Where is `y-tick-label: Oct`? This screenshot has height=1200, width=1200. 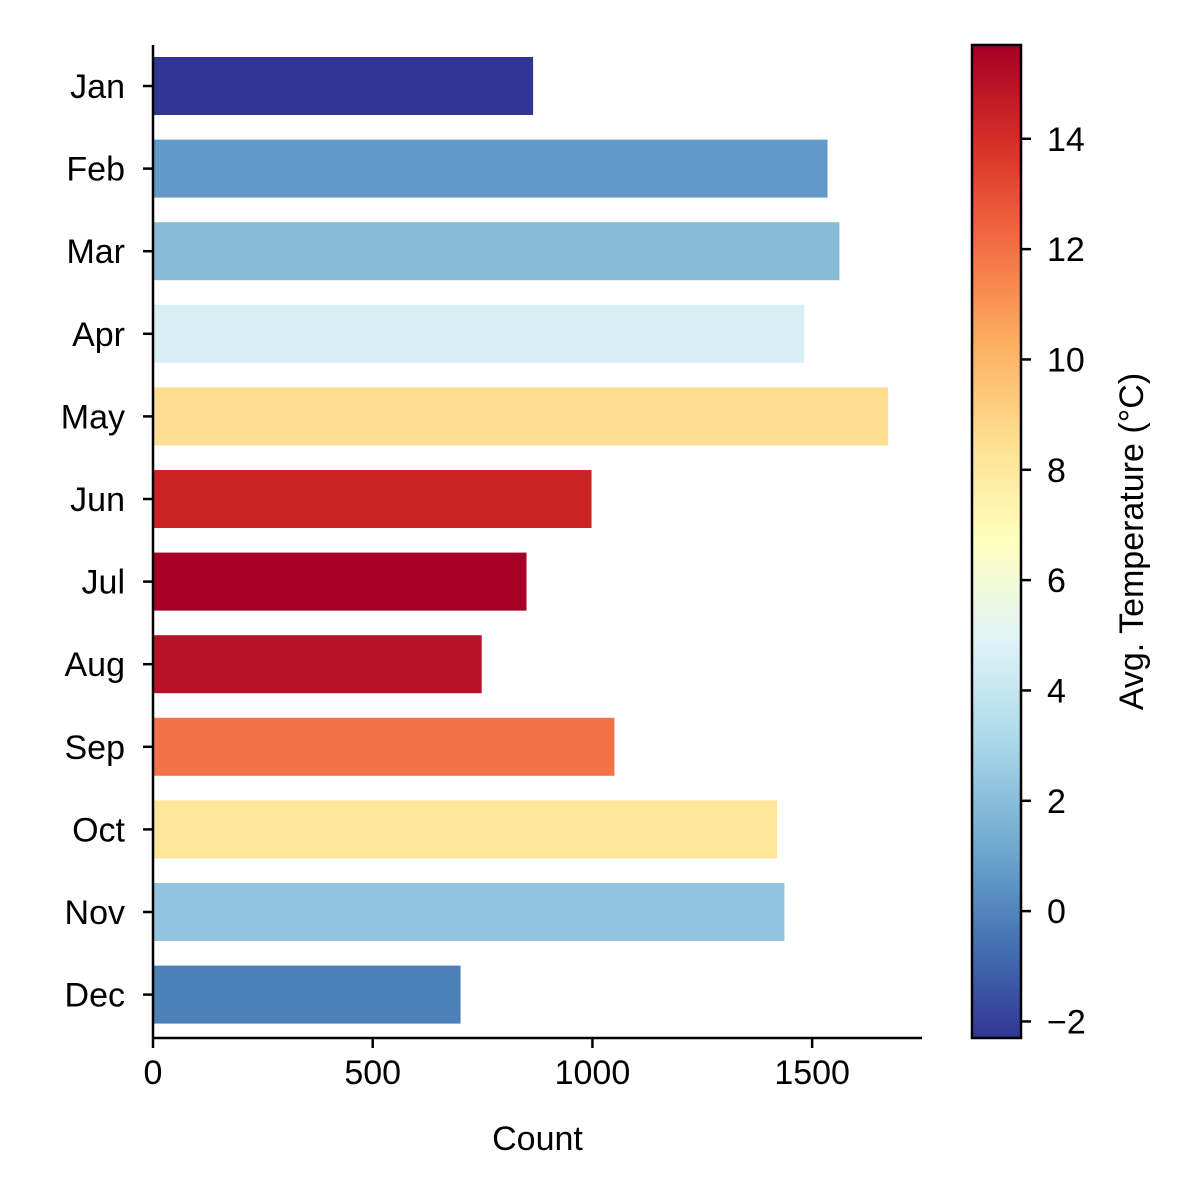
y-tick-label: Oct is located at coordinates (98, 830).